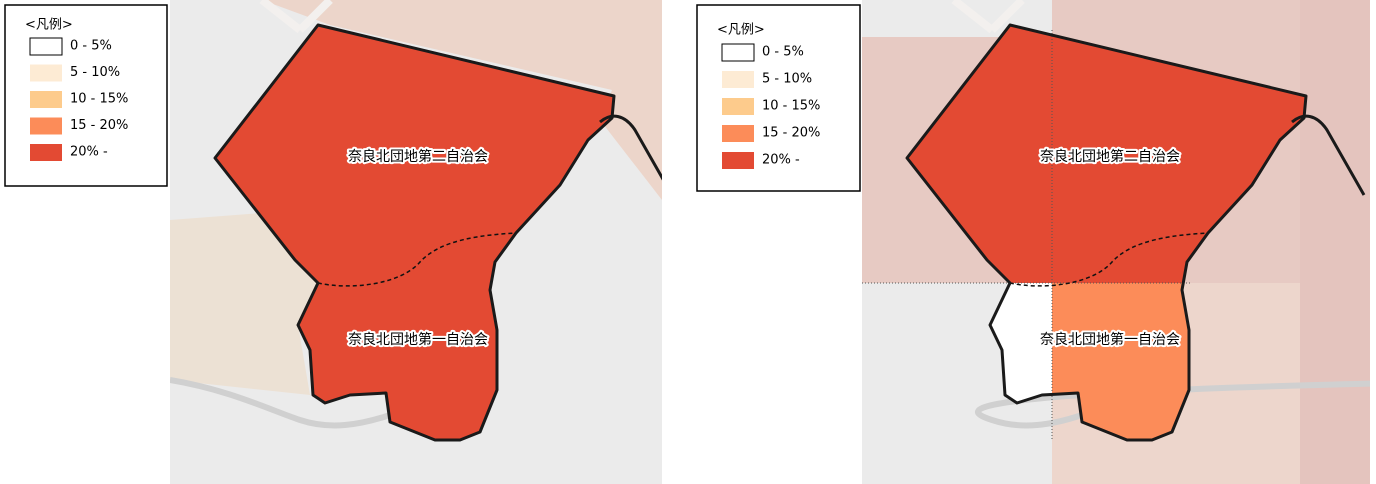 This screenshot has width=1376, height=484. What do you see at coordinates (1335, 242) in the screenshot?
I see `grid-cell` at bounding box center [1335, 242].